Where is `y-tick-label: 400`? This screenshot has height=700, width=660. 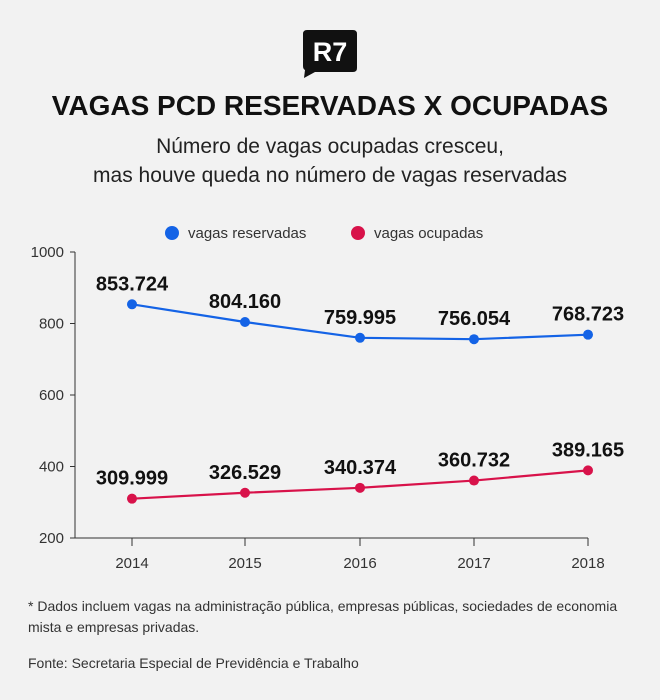
y-tick-label: 400 is located at coordinates (51, 467).